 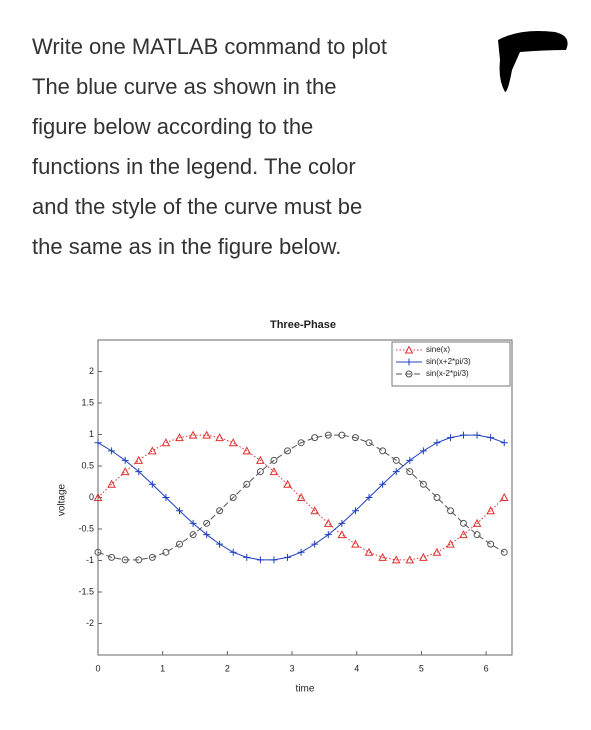 What do you see at coordinates (186, 246) in the screenshot?
I see `question-line: the same as in the figure below.` at bounding box center [186, 246].